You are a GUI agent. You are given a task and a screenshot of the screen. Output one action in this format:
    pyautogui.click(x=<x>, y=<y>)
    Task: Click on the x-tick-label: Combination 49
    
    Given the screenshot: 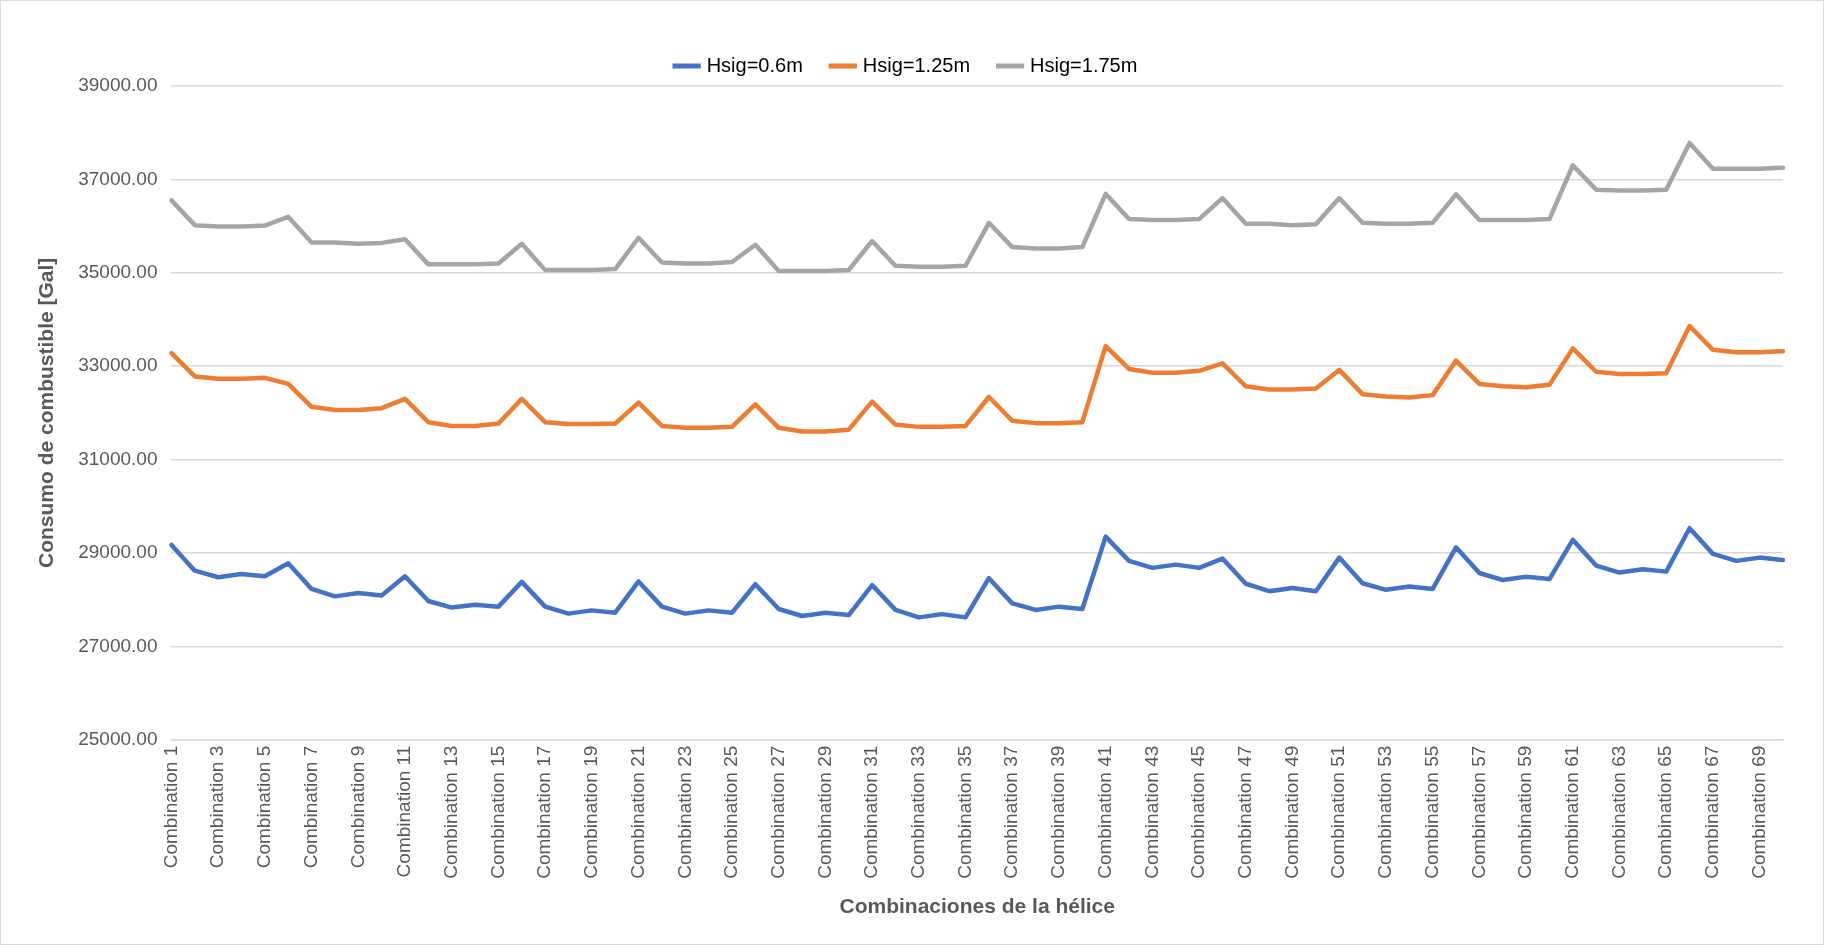 What is the action you would take?
    pyautogui.click(x=1291, y=812)
    